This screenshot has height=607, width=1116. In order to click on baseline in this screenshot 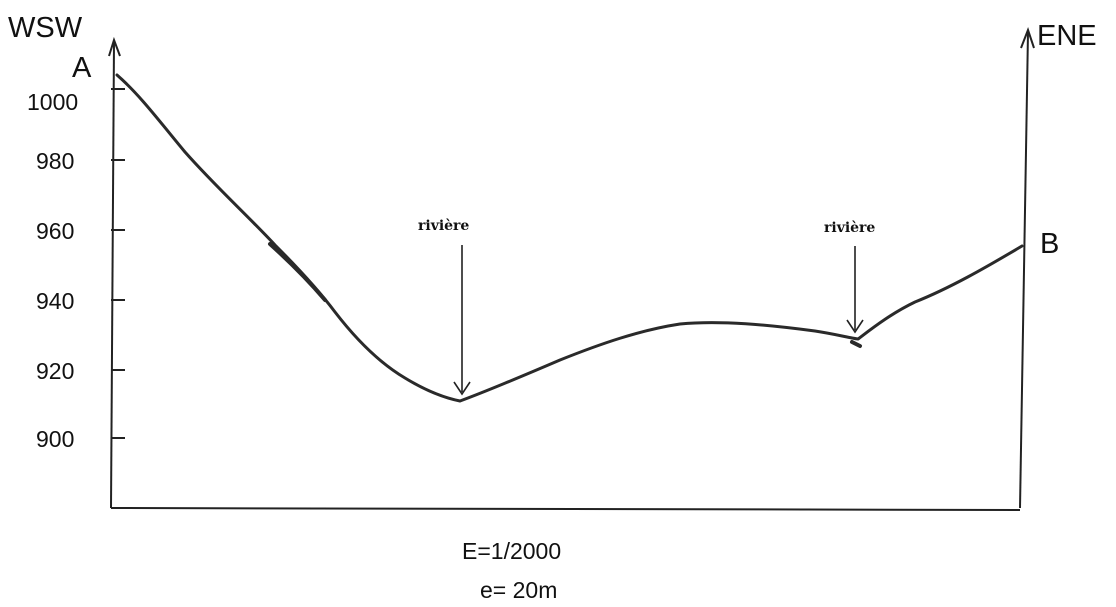, I will do `click(565, 509)`.